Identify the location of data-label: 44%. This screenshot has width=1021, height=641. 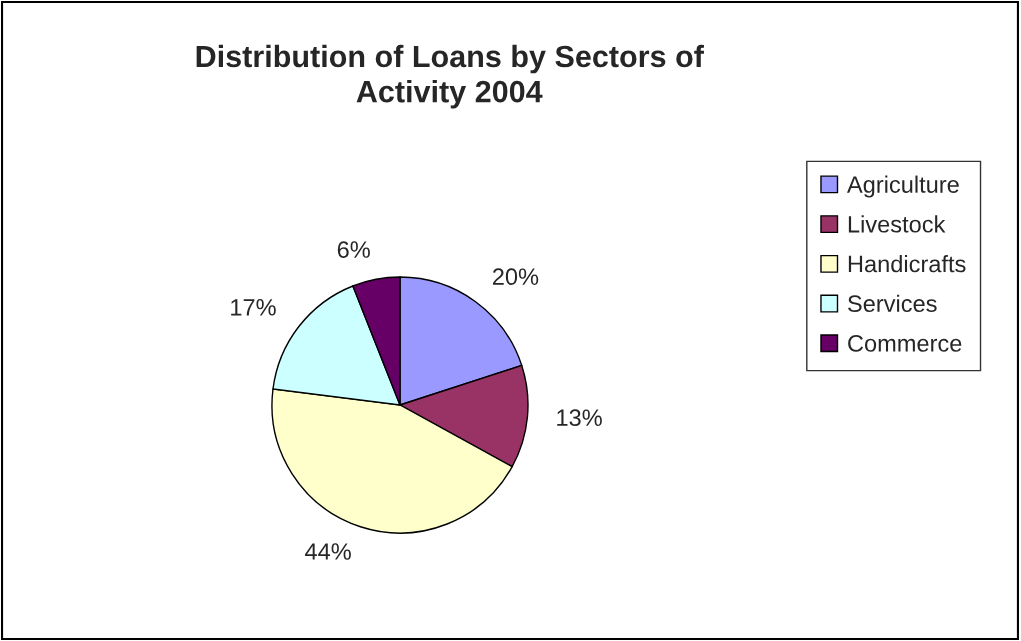
(328, 551).